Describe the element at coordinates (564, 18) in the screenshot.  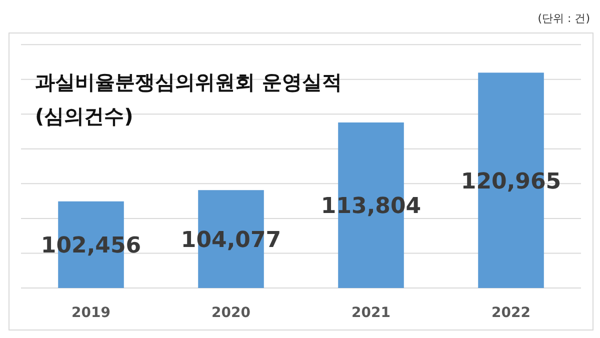
I see `text: (단위 : 건)` at that location.